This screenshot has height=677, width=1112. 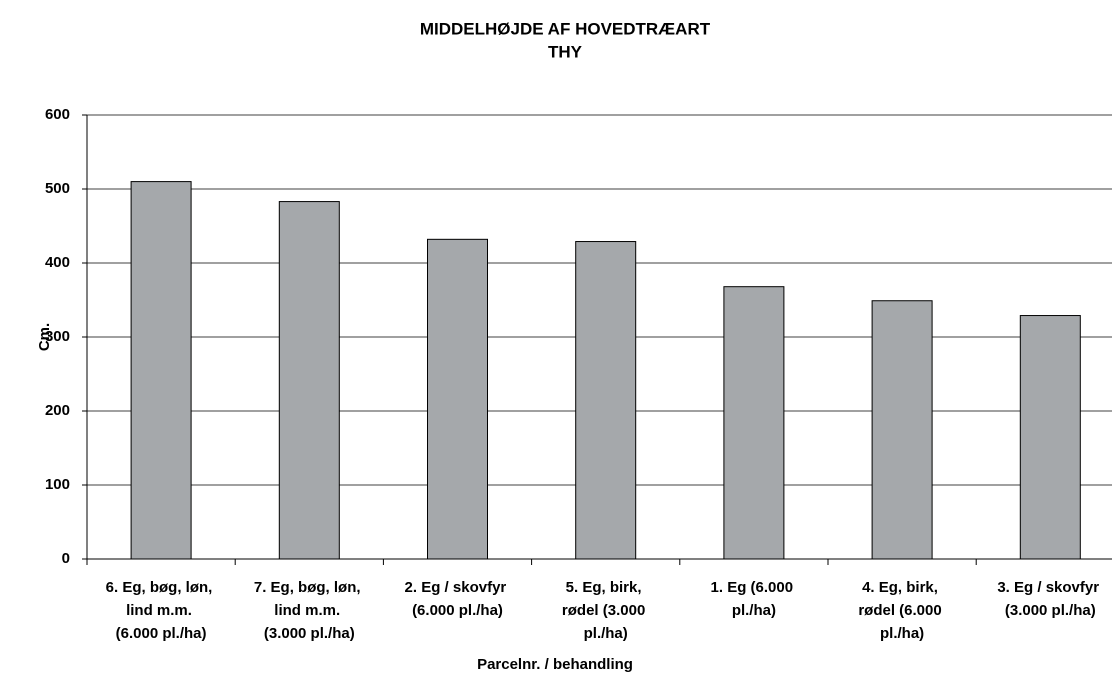 I want to click on y-tick-label: 600, so click(x=57, y=114).